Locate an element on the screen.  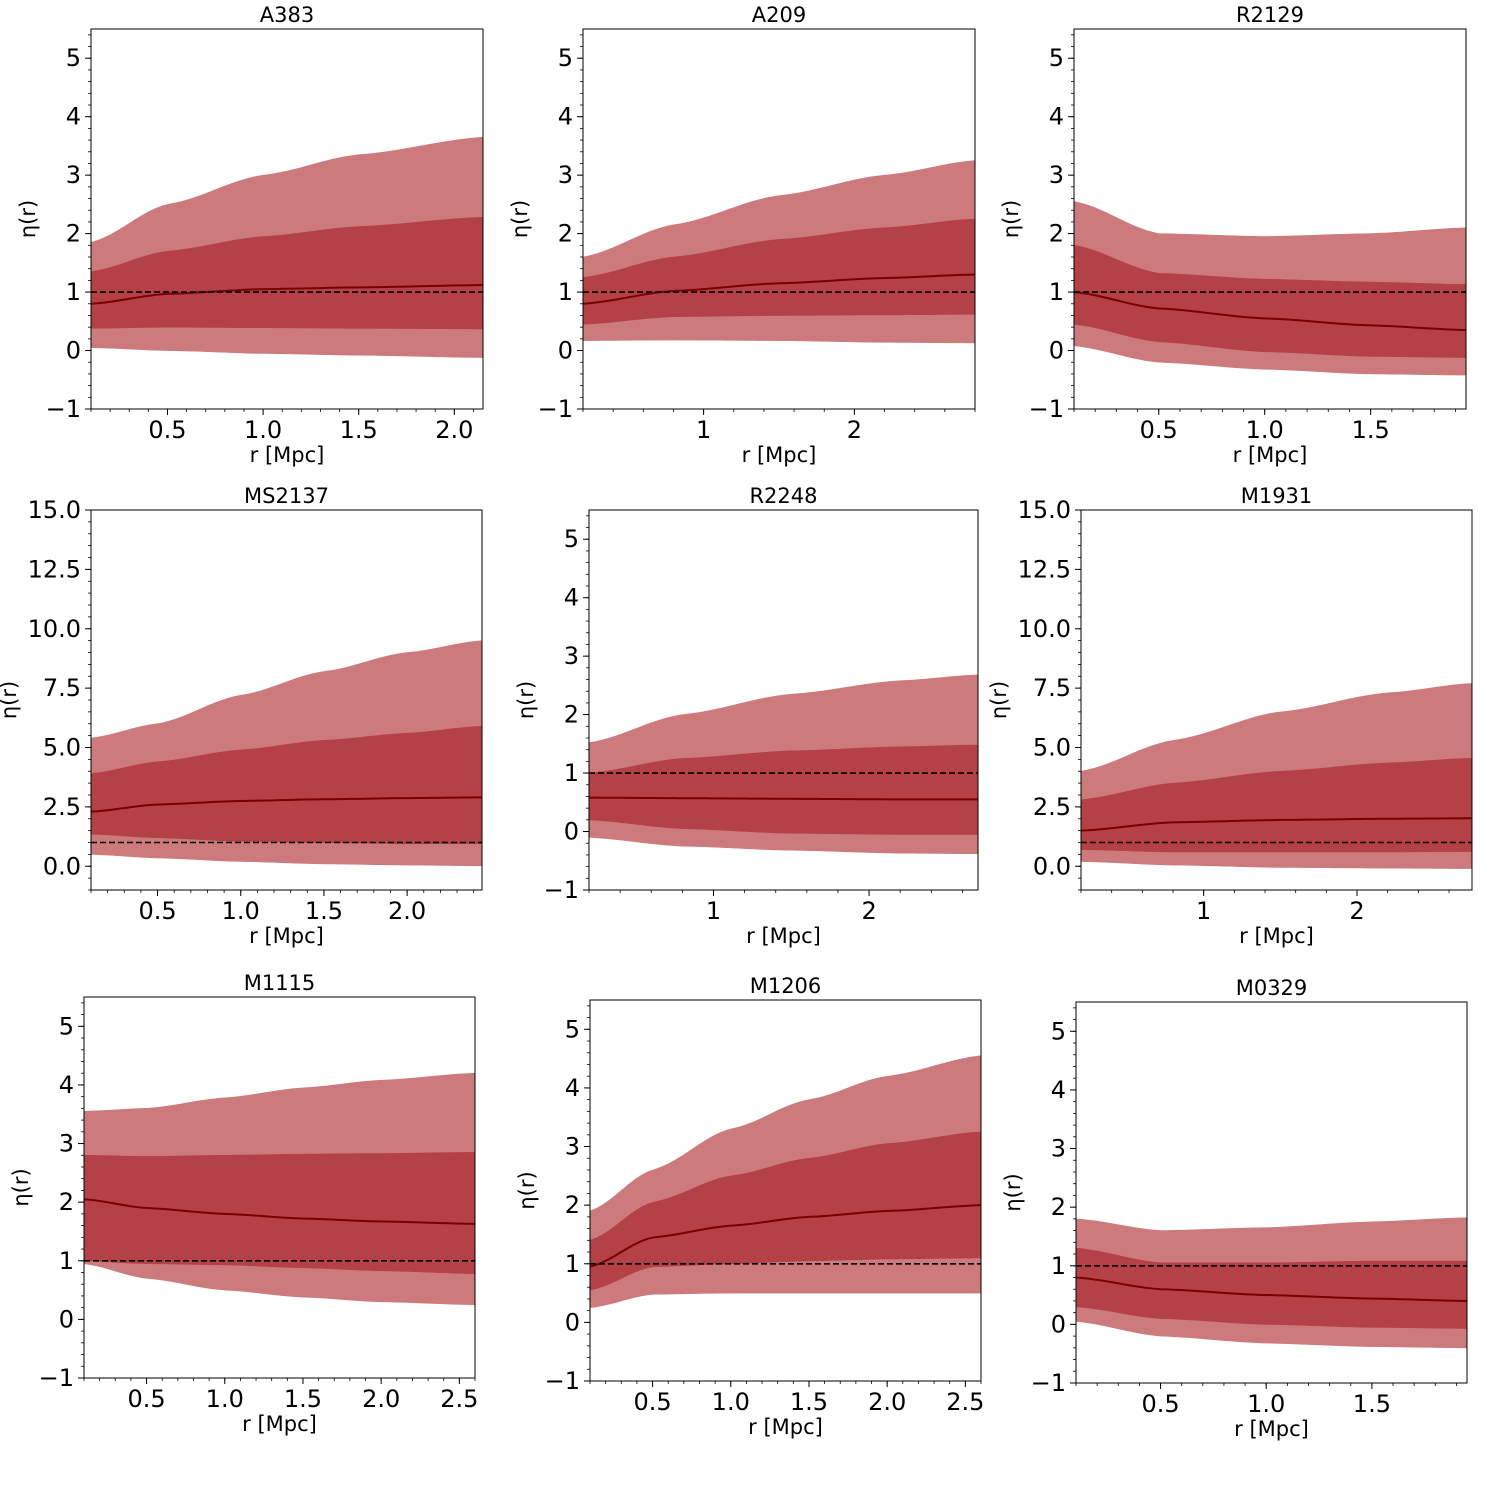
y-tick-label: 0.0 is located at coordinates (1052, 866).